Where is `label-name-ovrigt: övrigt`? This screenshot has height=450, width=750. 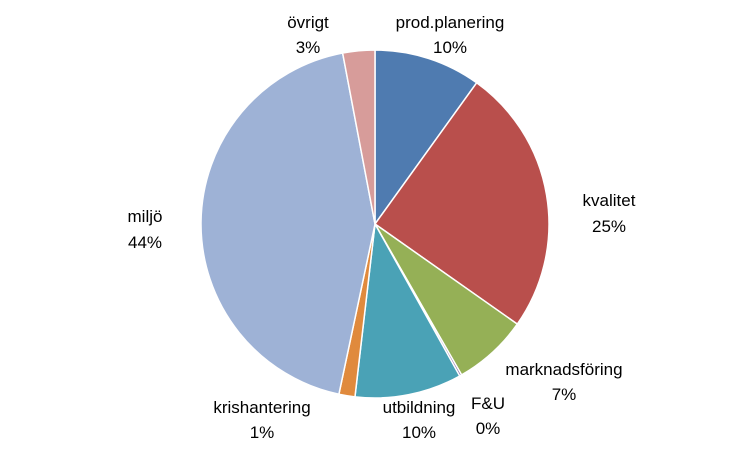
label-name-ovrigt: övrigt is located at coordinates (308, 22).